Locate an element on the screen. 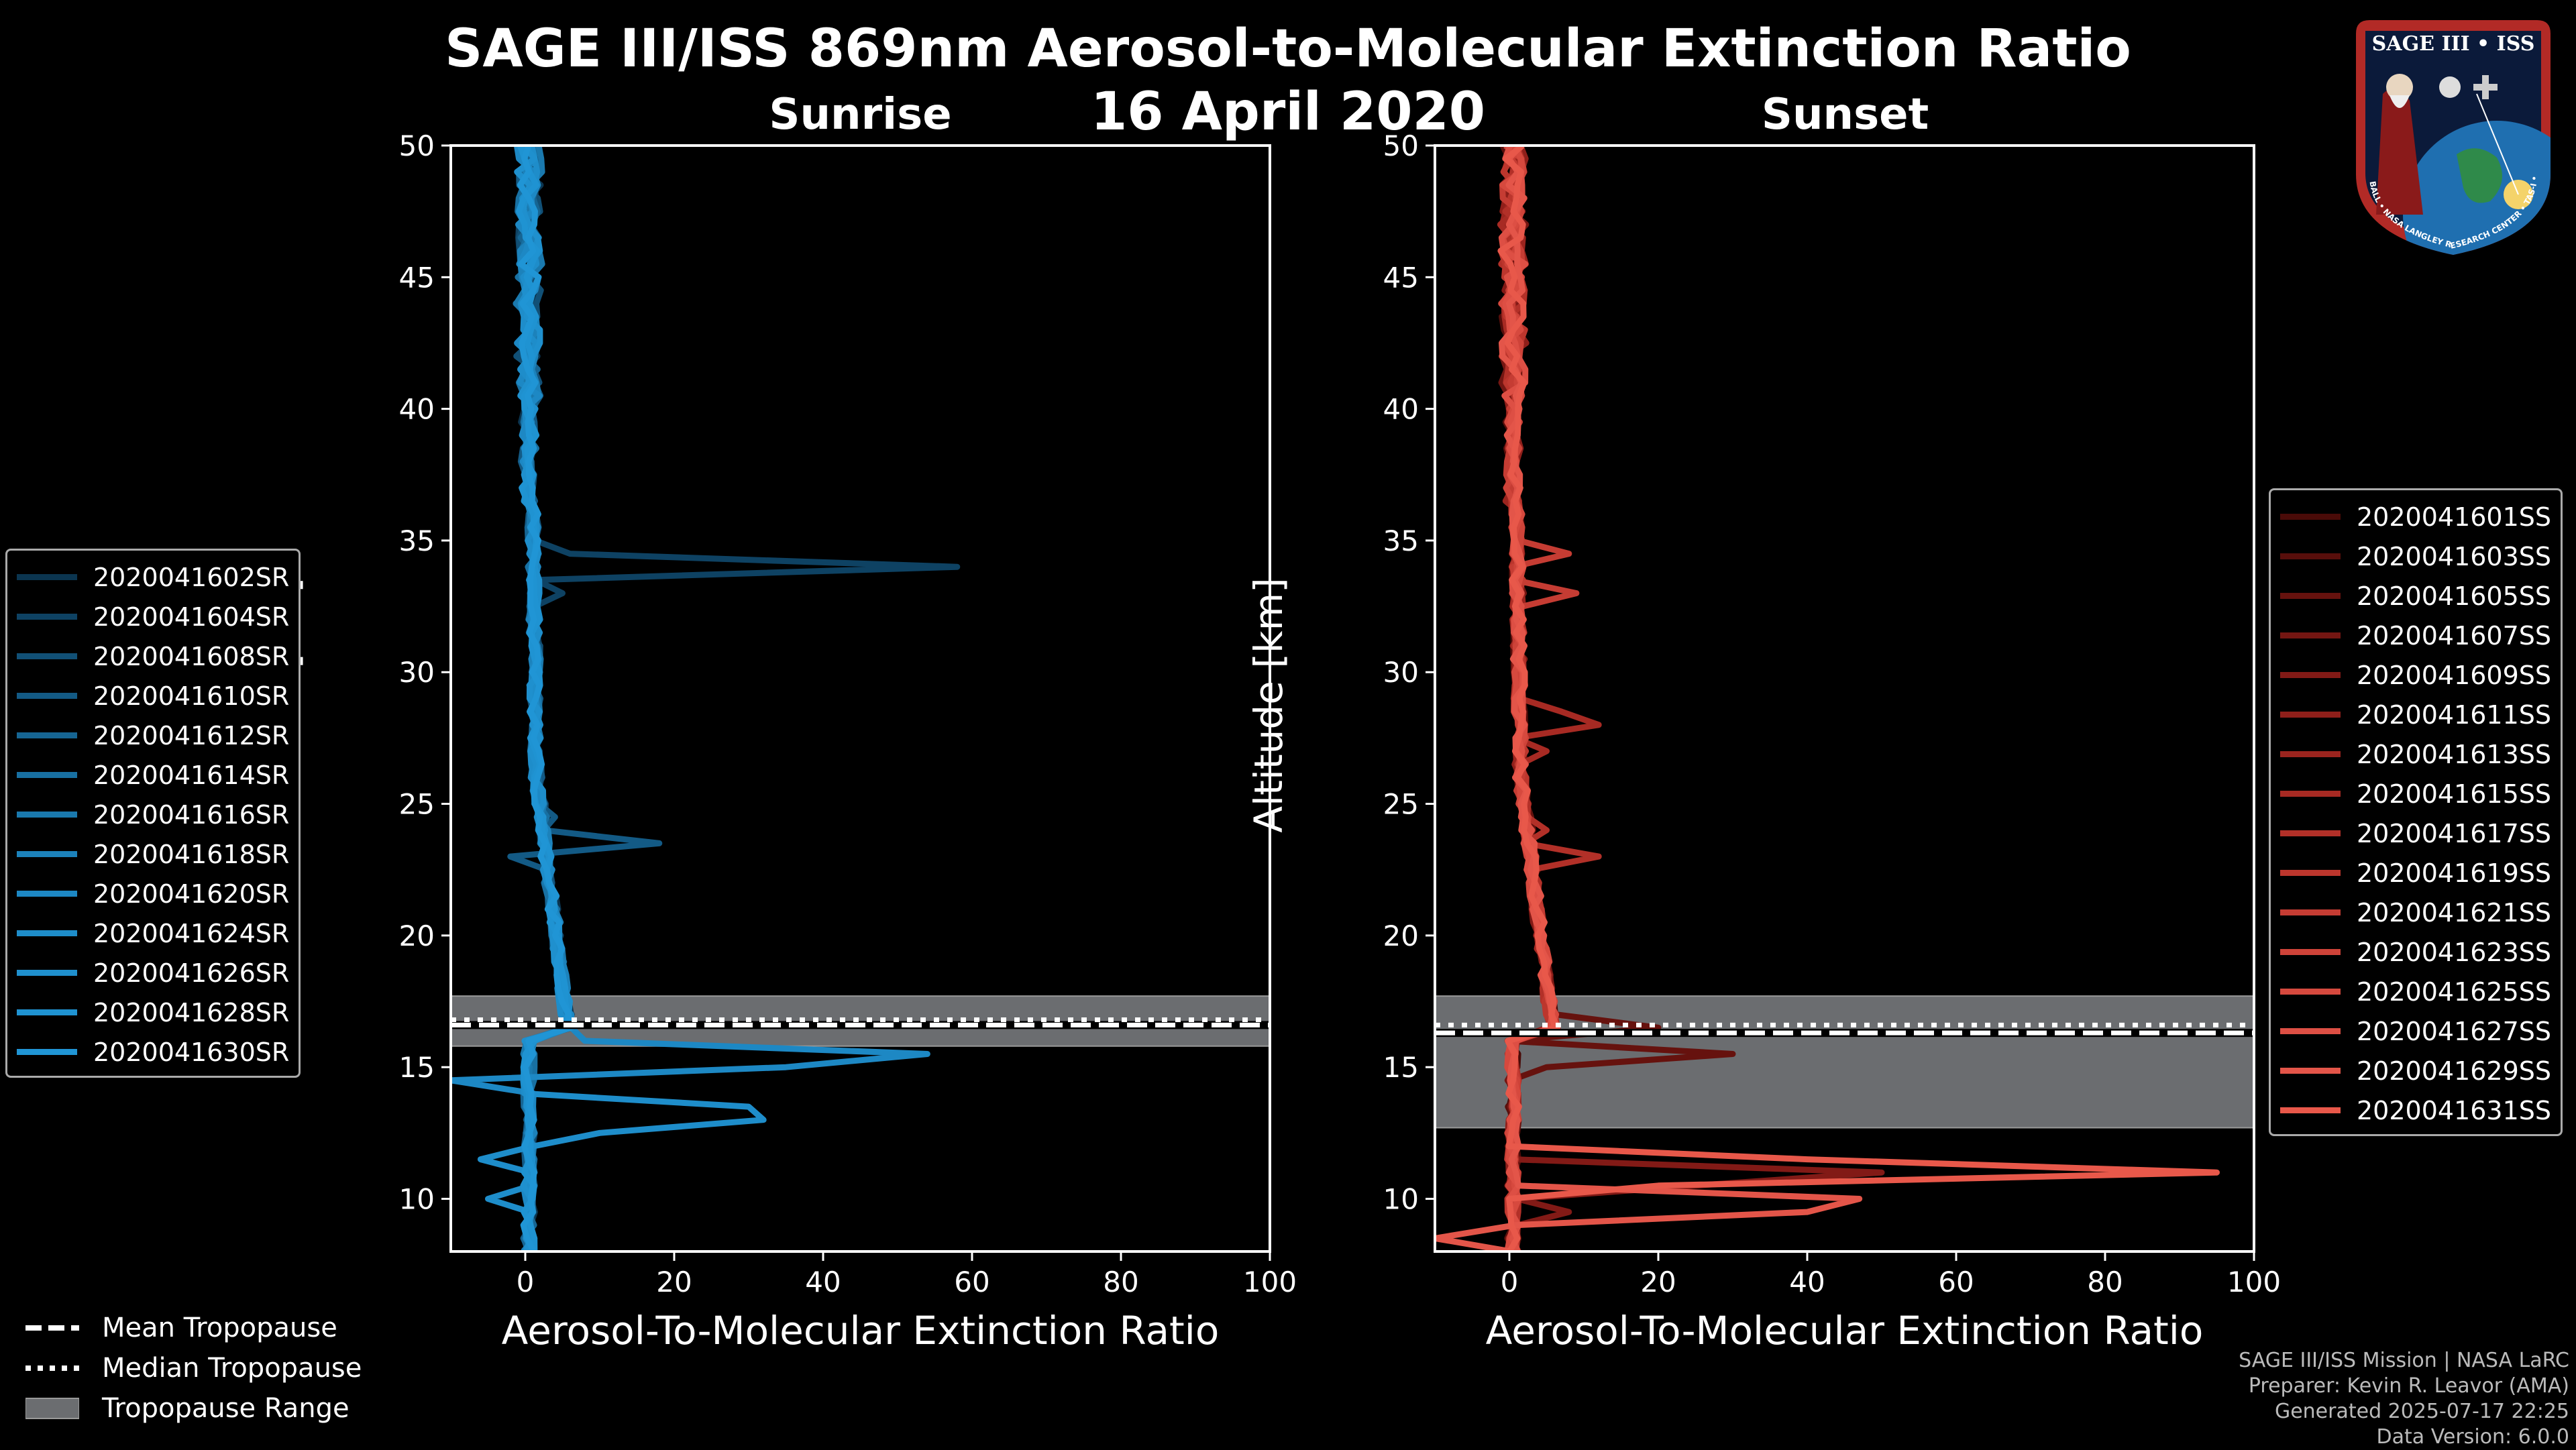 The height and width of the screenshot is (1450, 2576). profile-2020041604SR is located at coordinates (738, 698).